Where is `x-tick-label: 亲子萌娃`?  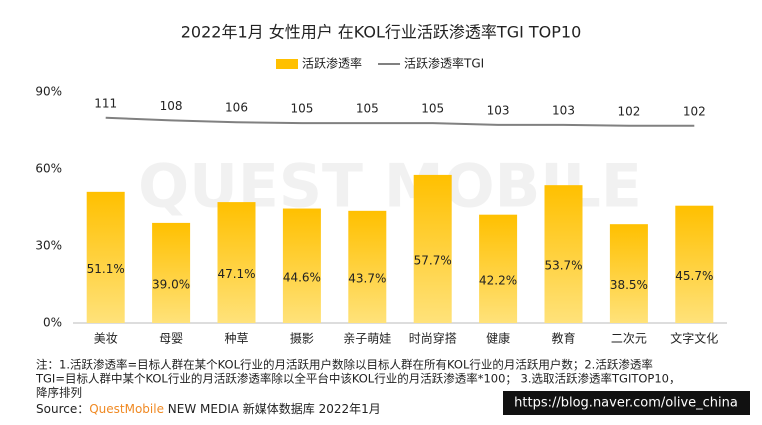
x-tick-label: 亲子萌娃 is located at coordinates (367, 339).